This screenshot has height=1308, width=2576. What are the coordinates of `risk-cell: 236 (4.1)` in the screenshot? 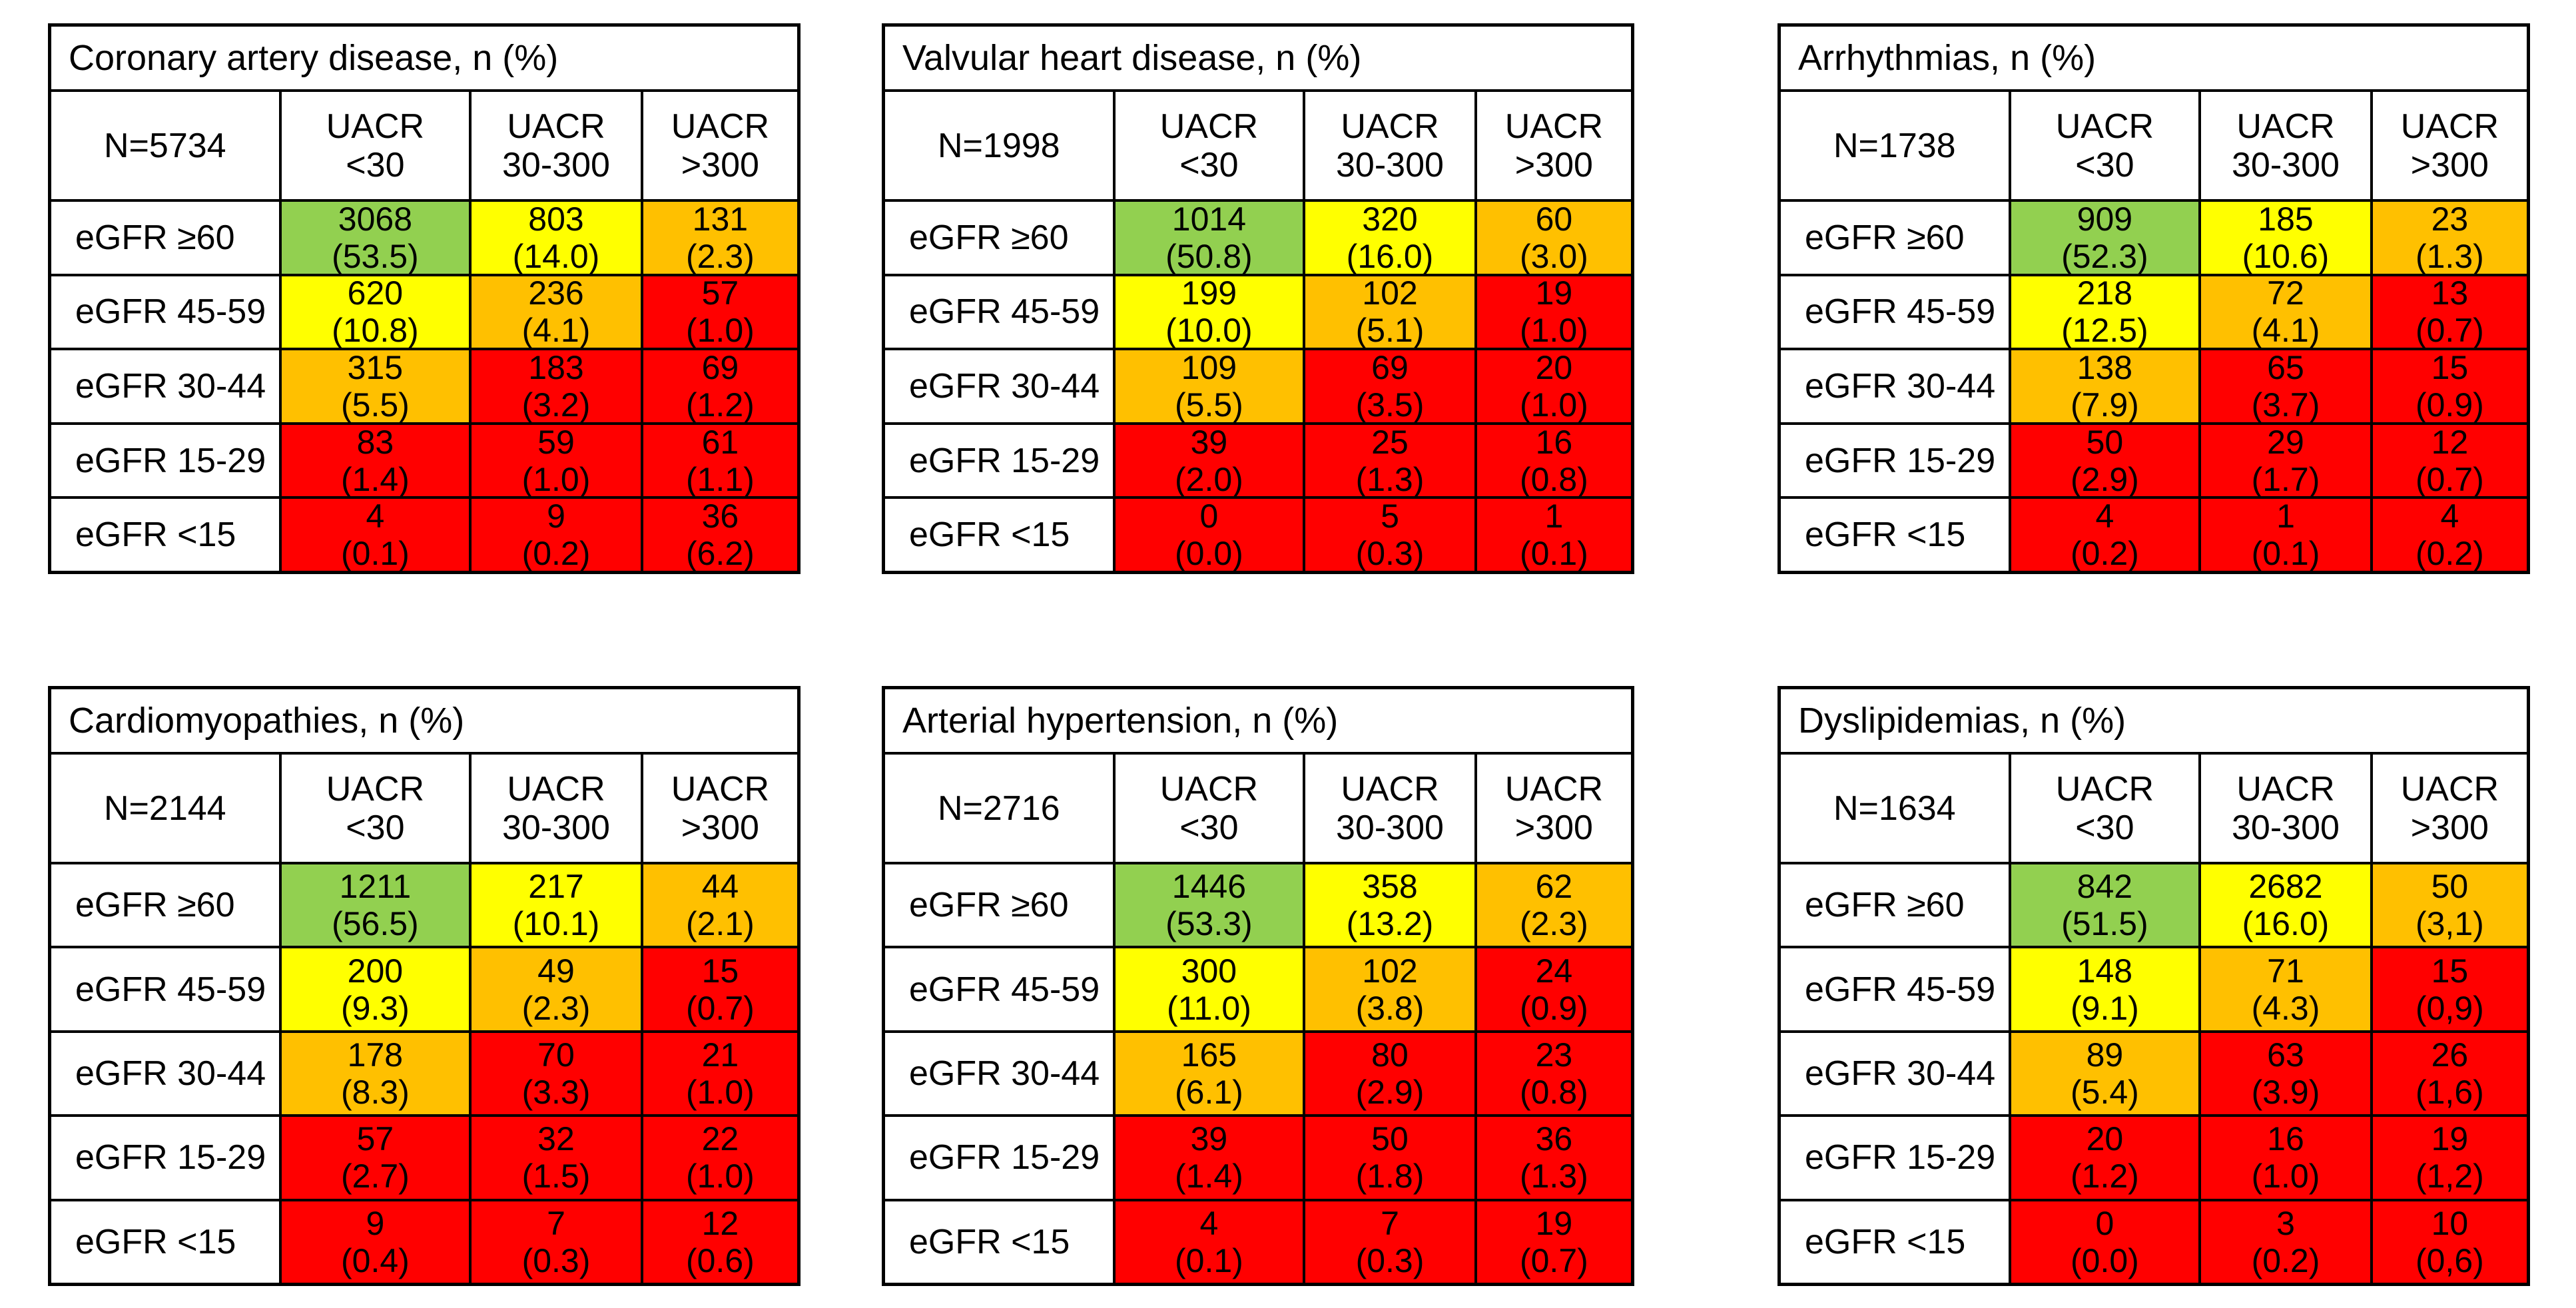 It's located at (555, 312).